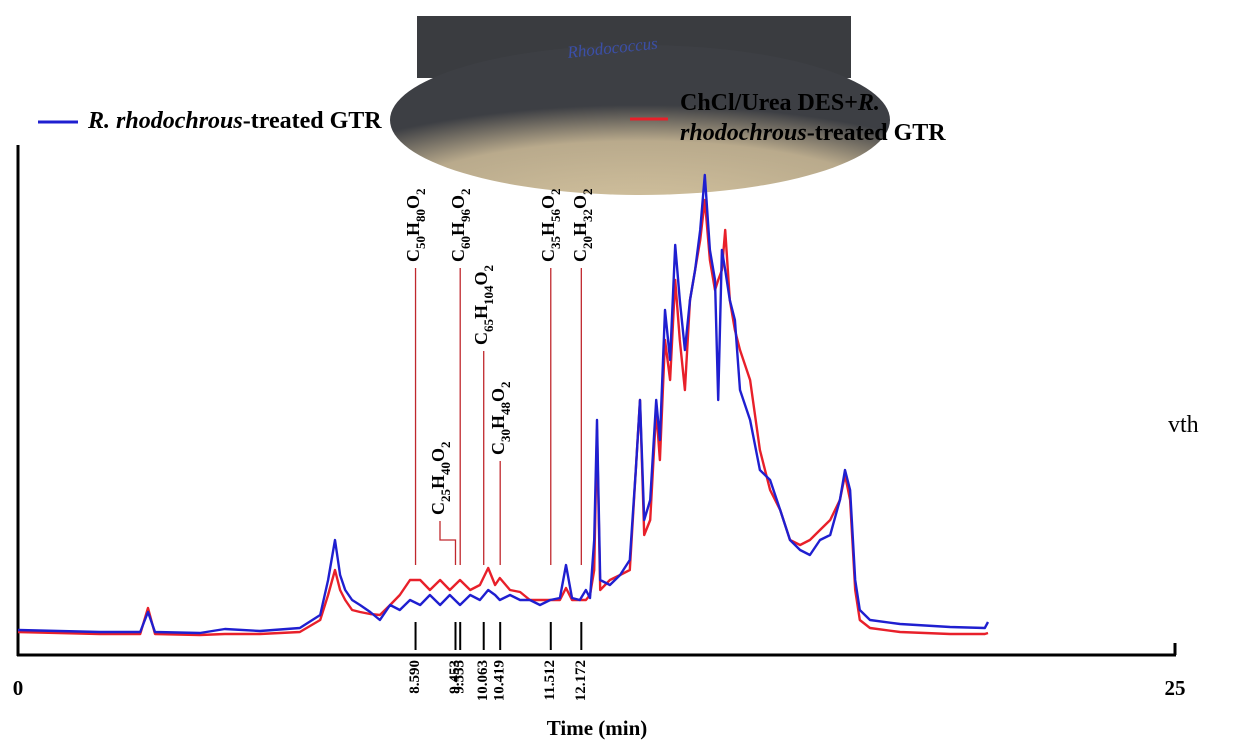 The image size is (1244, 749). What do you see at coordinates (582, 225) in the screenshot?
I see `annotation-label: C20H32O2` at bounding box center [582, 225].